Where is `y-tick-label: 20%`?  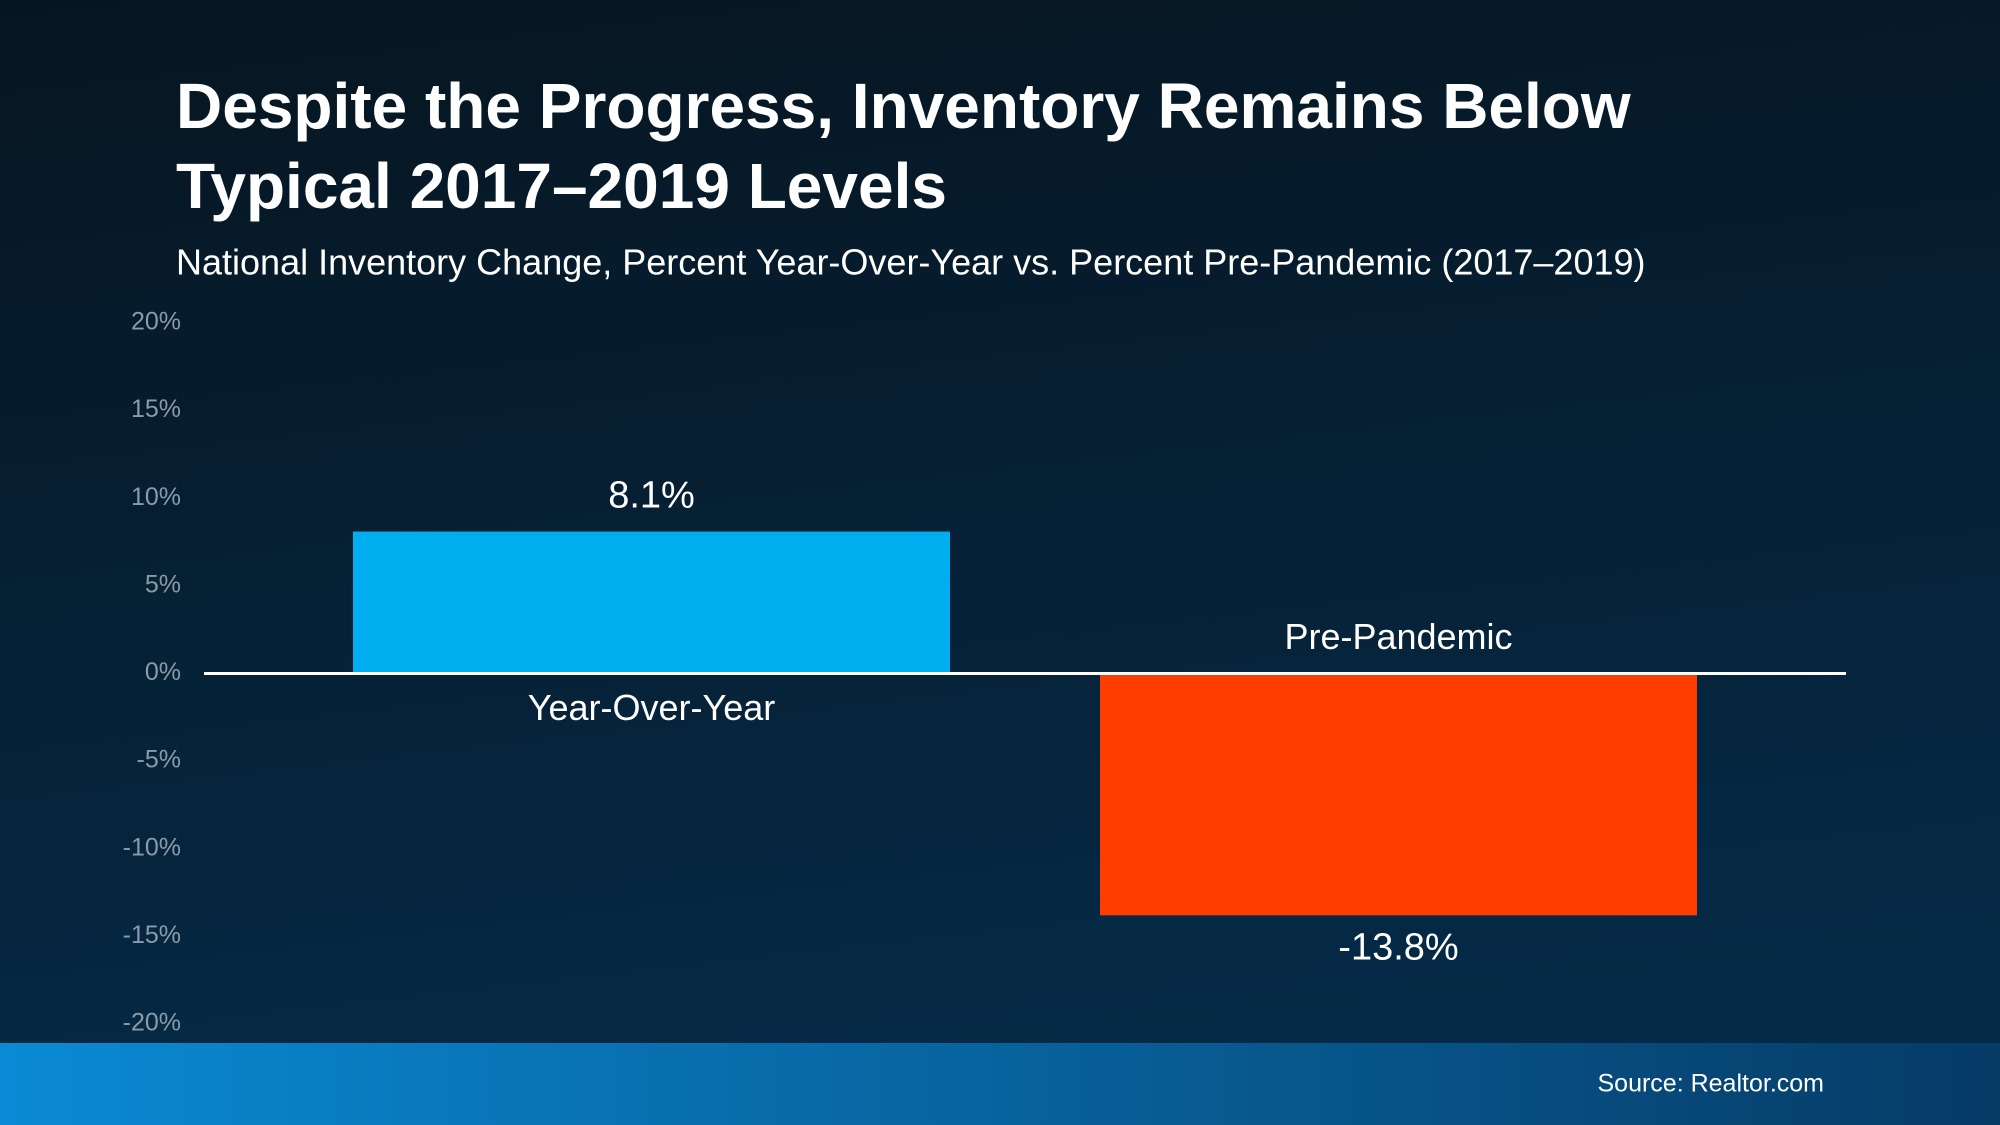
y-tick-label: 20% is located at coordinates (156, 322).